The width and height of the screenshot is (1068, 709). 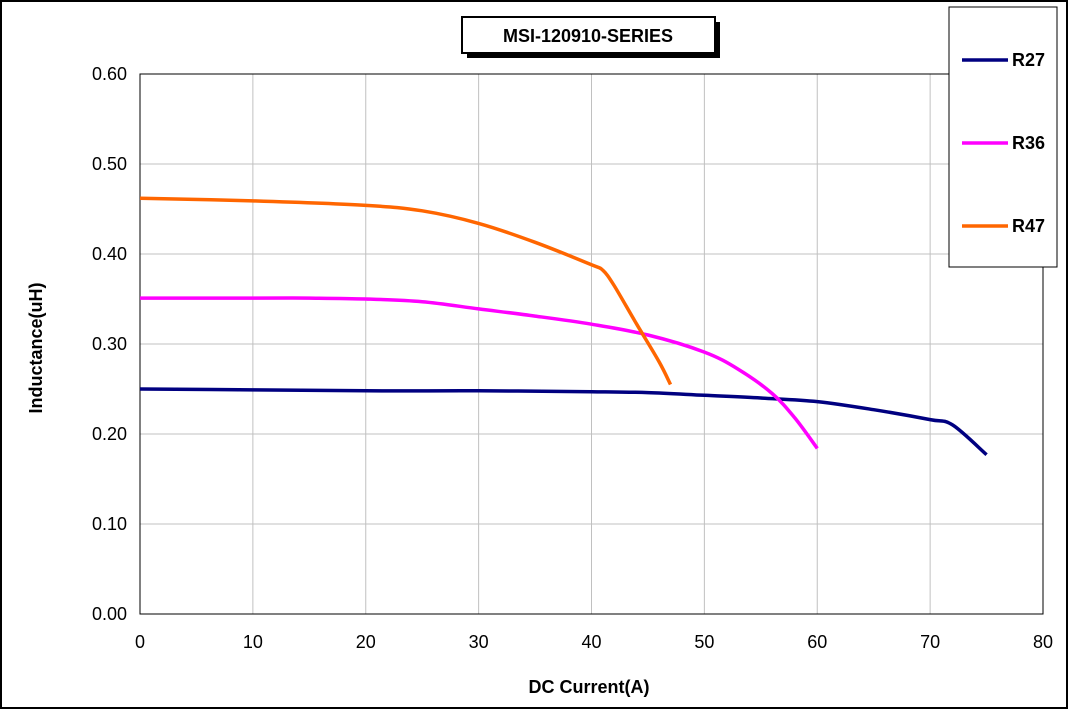 I want to click on chart-title-box: MSI-120910-SERIES, so click(x=590, y=37).